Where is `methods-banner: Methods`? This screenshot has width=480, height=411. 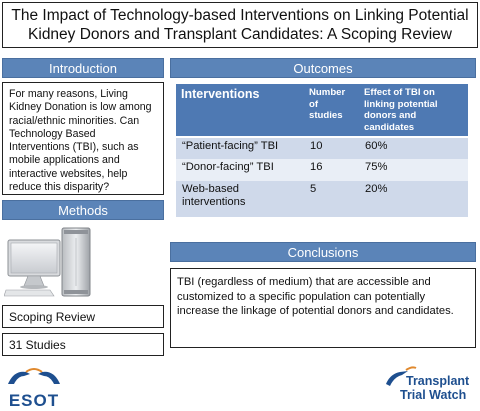
methods-banner: Methods is located at coordinates (83, 210).